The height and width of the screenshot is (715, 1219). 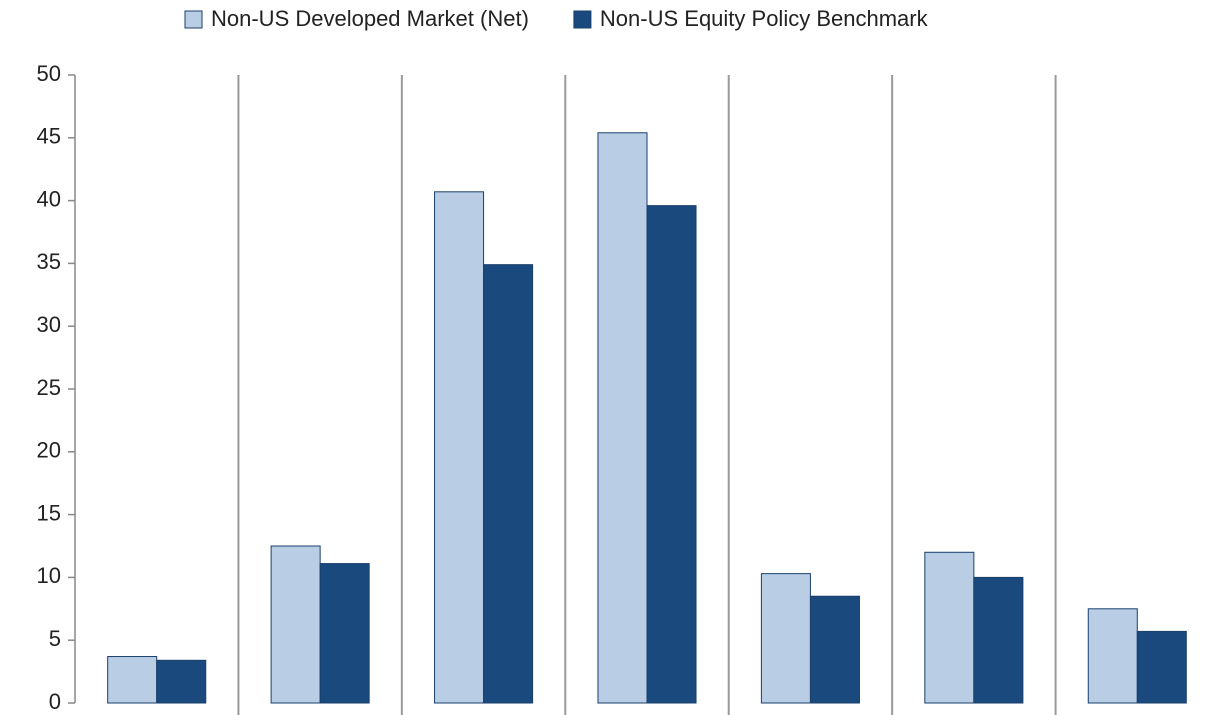 I want to click on legend-label: Non-US Equity Policy Benchmark, so click(x=764, y=18).